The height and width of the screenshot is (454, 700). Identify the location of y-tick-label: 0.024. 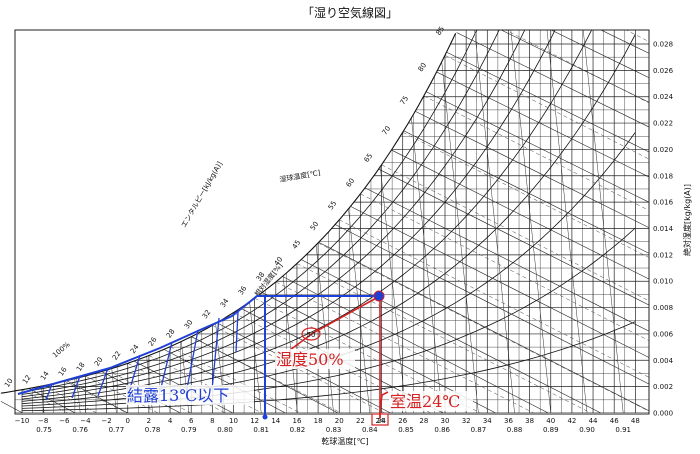
(663, 97).